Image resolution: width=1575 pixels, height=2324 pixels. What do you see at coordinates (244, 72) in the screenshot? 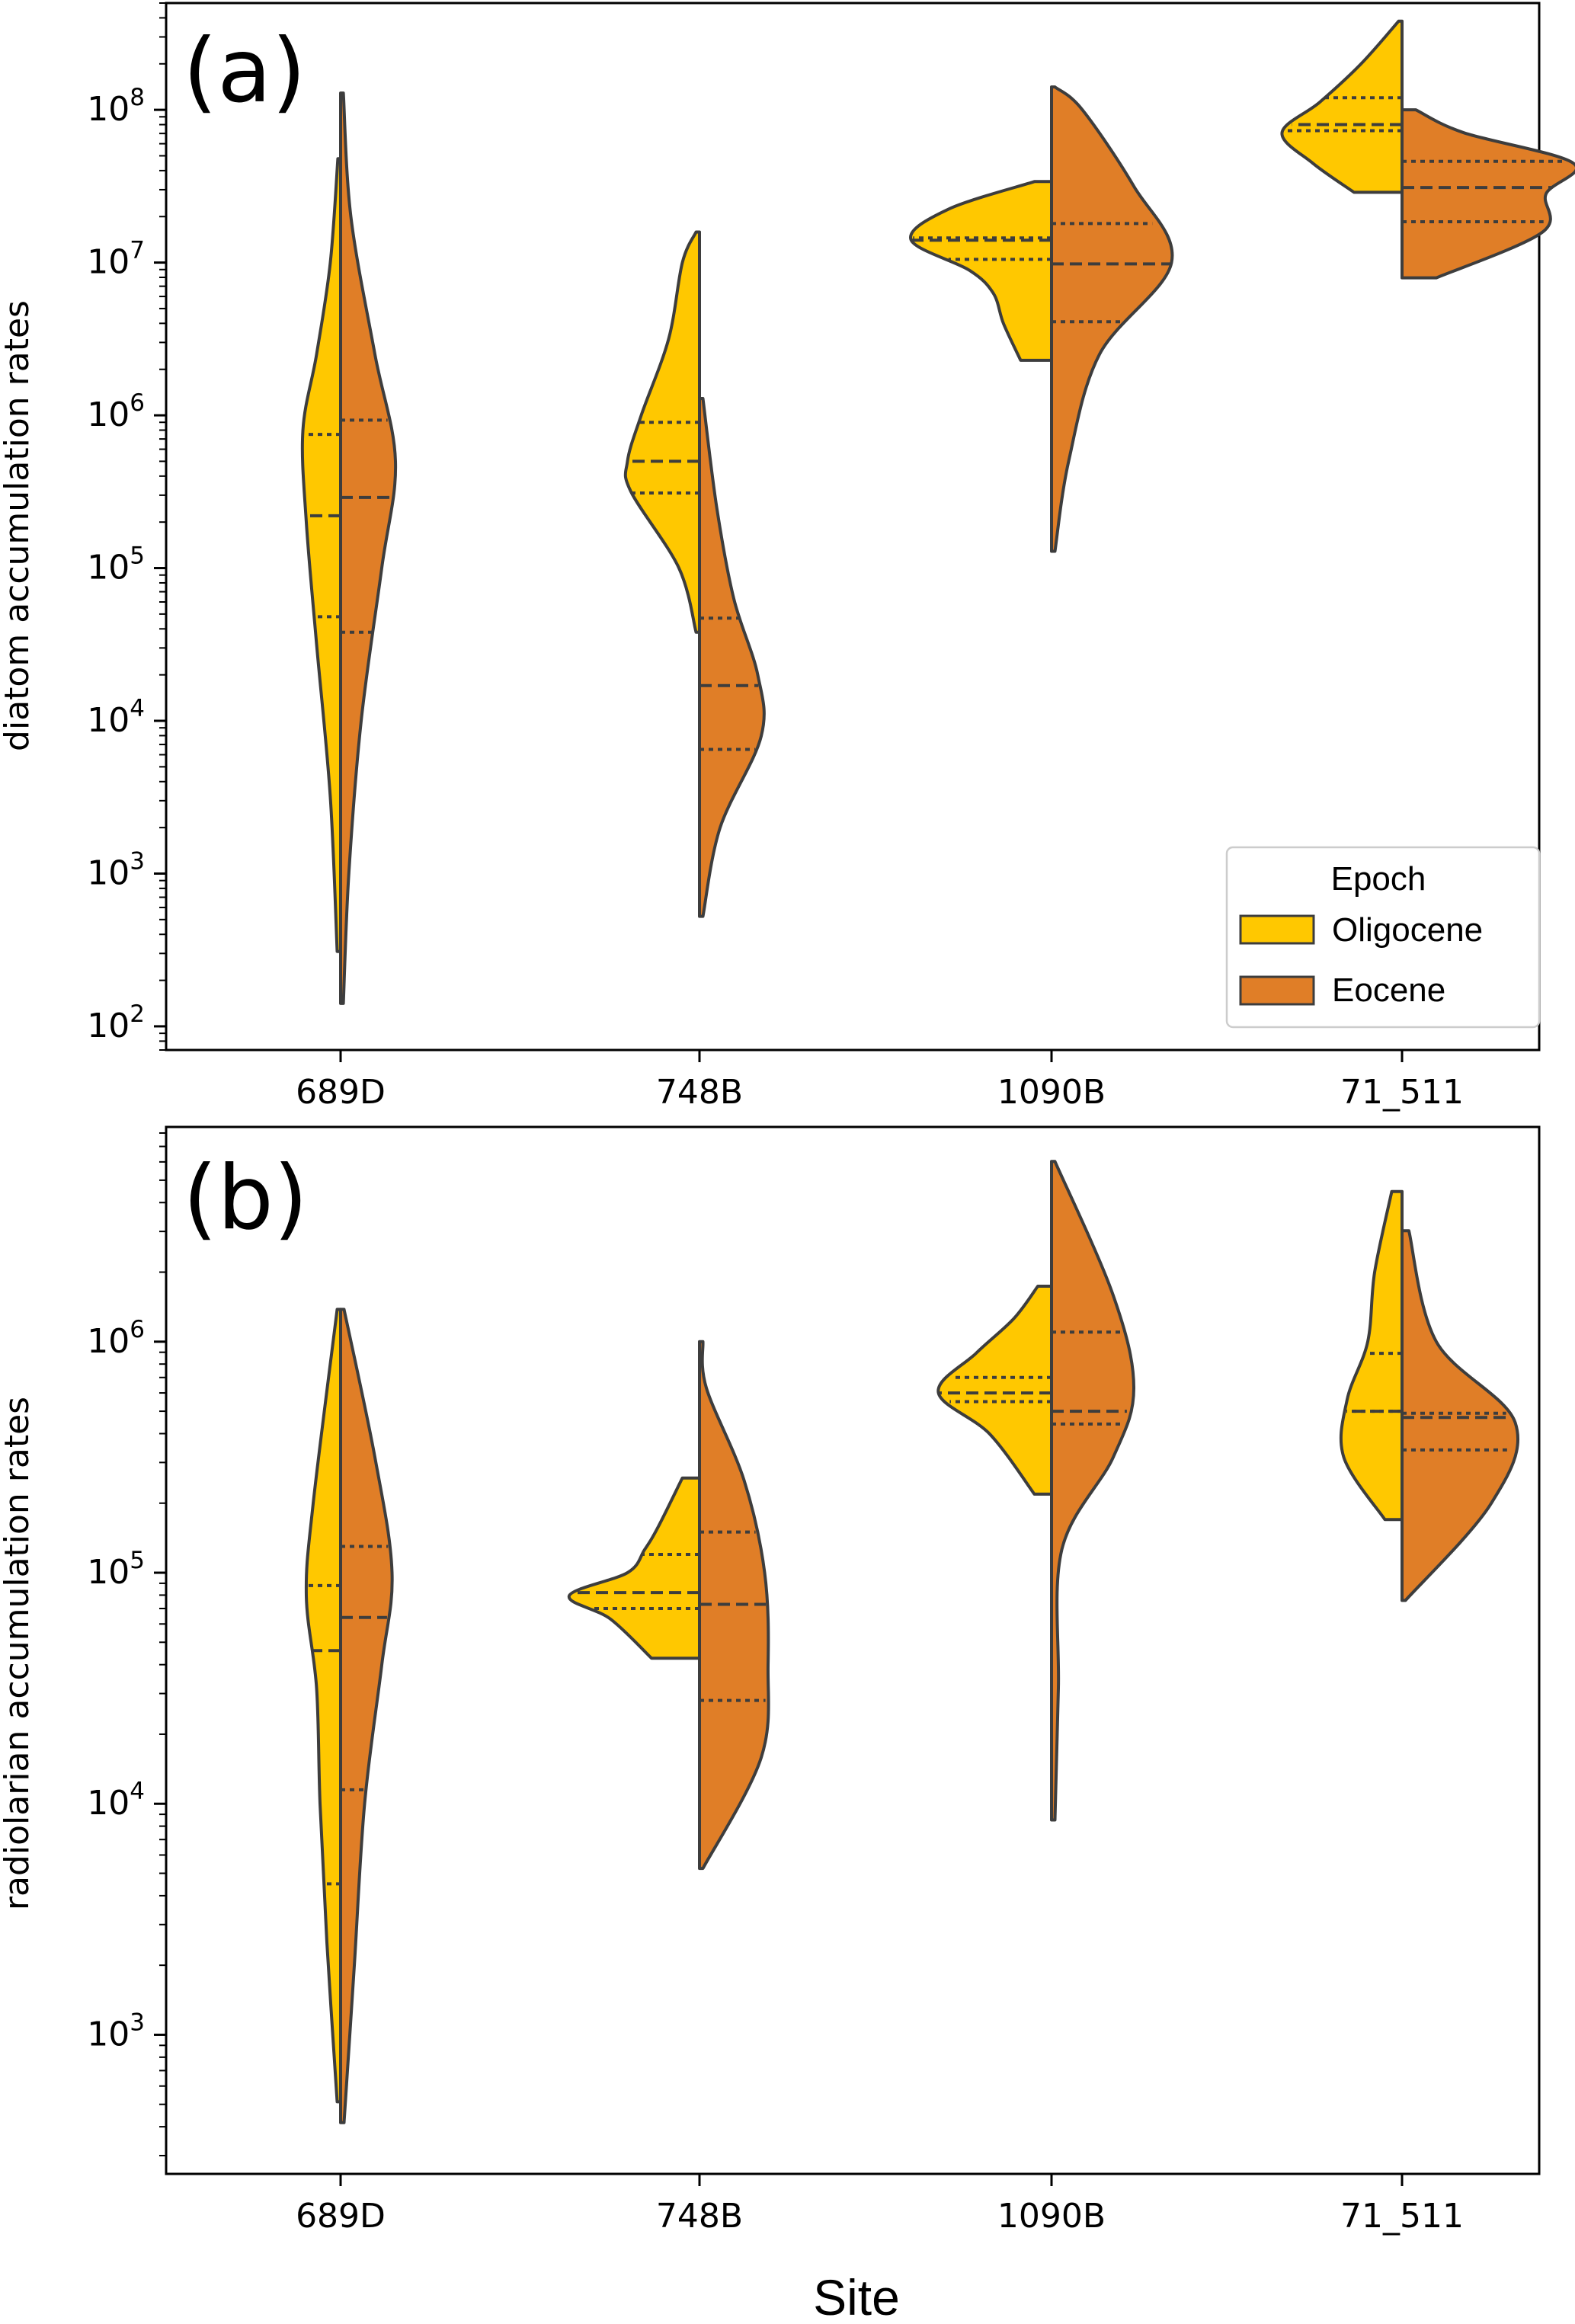
I see `panel-a-label: (a)` at bounding box center [244, 72].